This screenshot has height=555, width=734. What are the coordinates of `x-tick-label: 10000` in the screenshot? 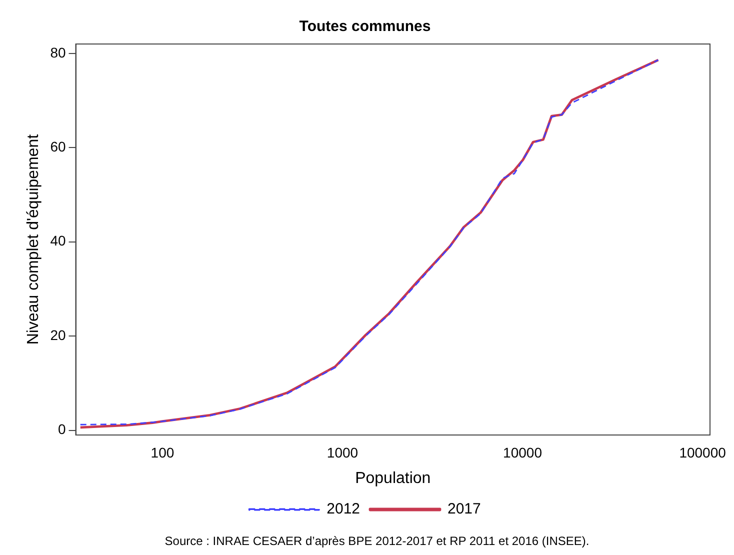 It's located at (522, 452).